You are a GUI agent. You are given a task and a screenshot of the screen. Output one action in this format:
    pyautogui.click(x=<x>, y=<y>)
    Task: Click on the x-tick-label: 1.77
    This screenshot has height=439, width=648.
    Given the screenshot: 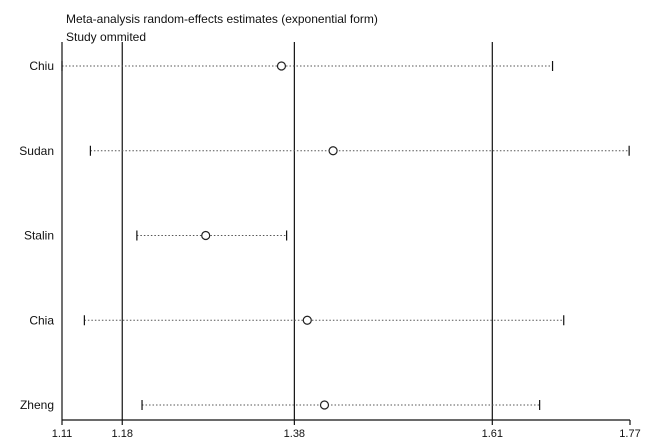 What is the action you would take?
    pyautogui.click(x=629, y=433)
    